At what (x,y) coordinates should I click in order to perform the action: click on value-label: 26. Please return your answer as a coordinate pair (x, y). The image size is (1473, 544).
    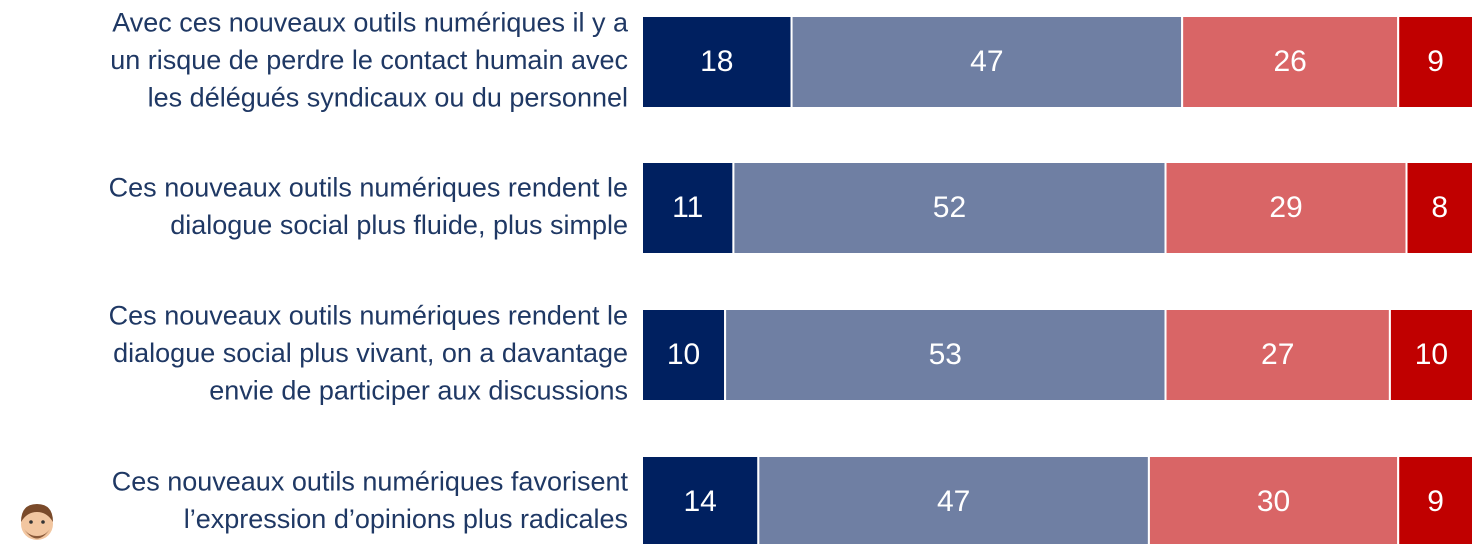
    Looking at the image, I should click on (1289, 61).